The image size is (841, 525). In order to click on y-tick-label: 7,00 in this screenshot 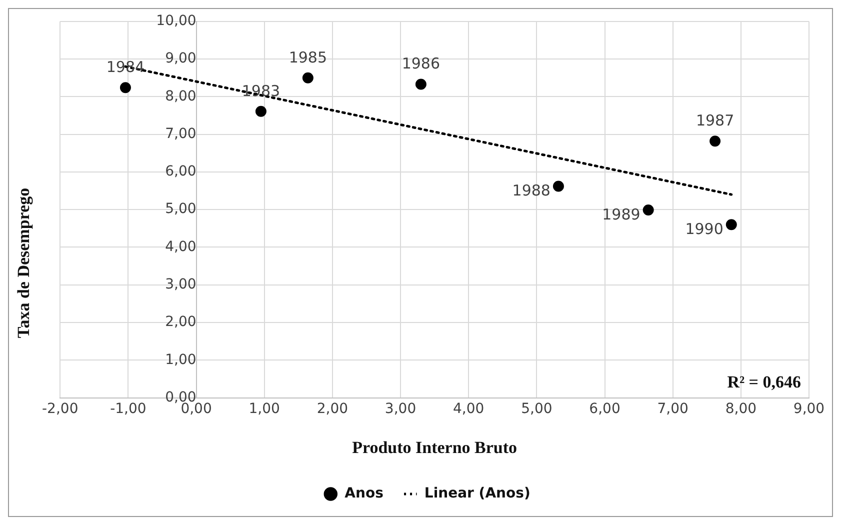, I will do `click(180, 134)`.